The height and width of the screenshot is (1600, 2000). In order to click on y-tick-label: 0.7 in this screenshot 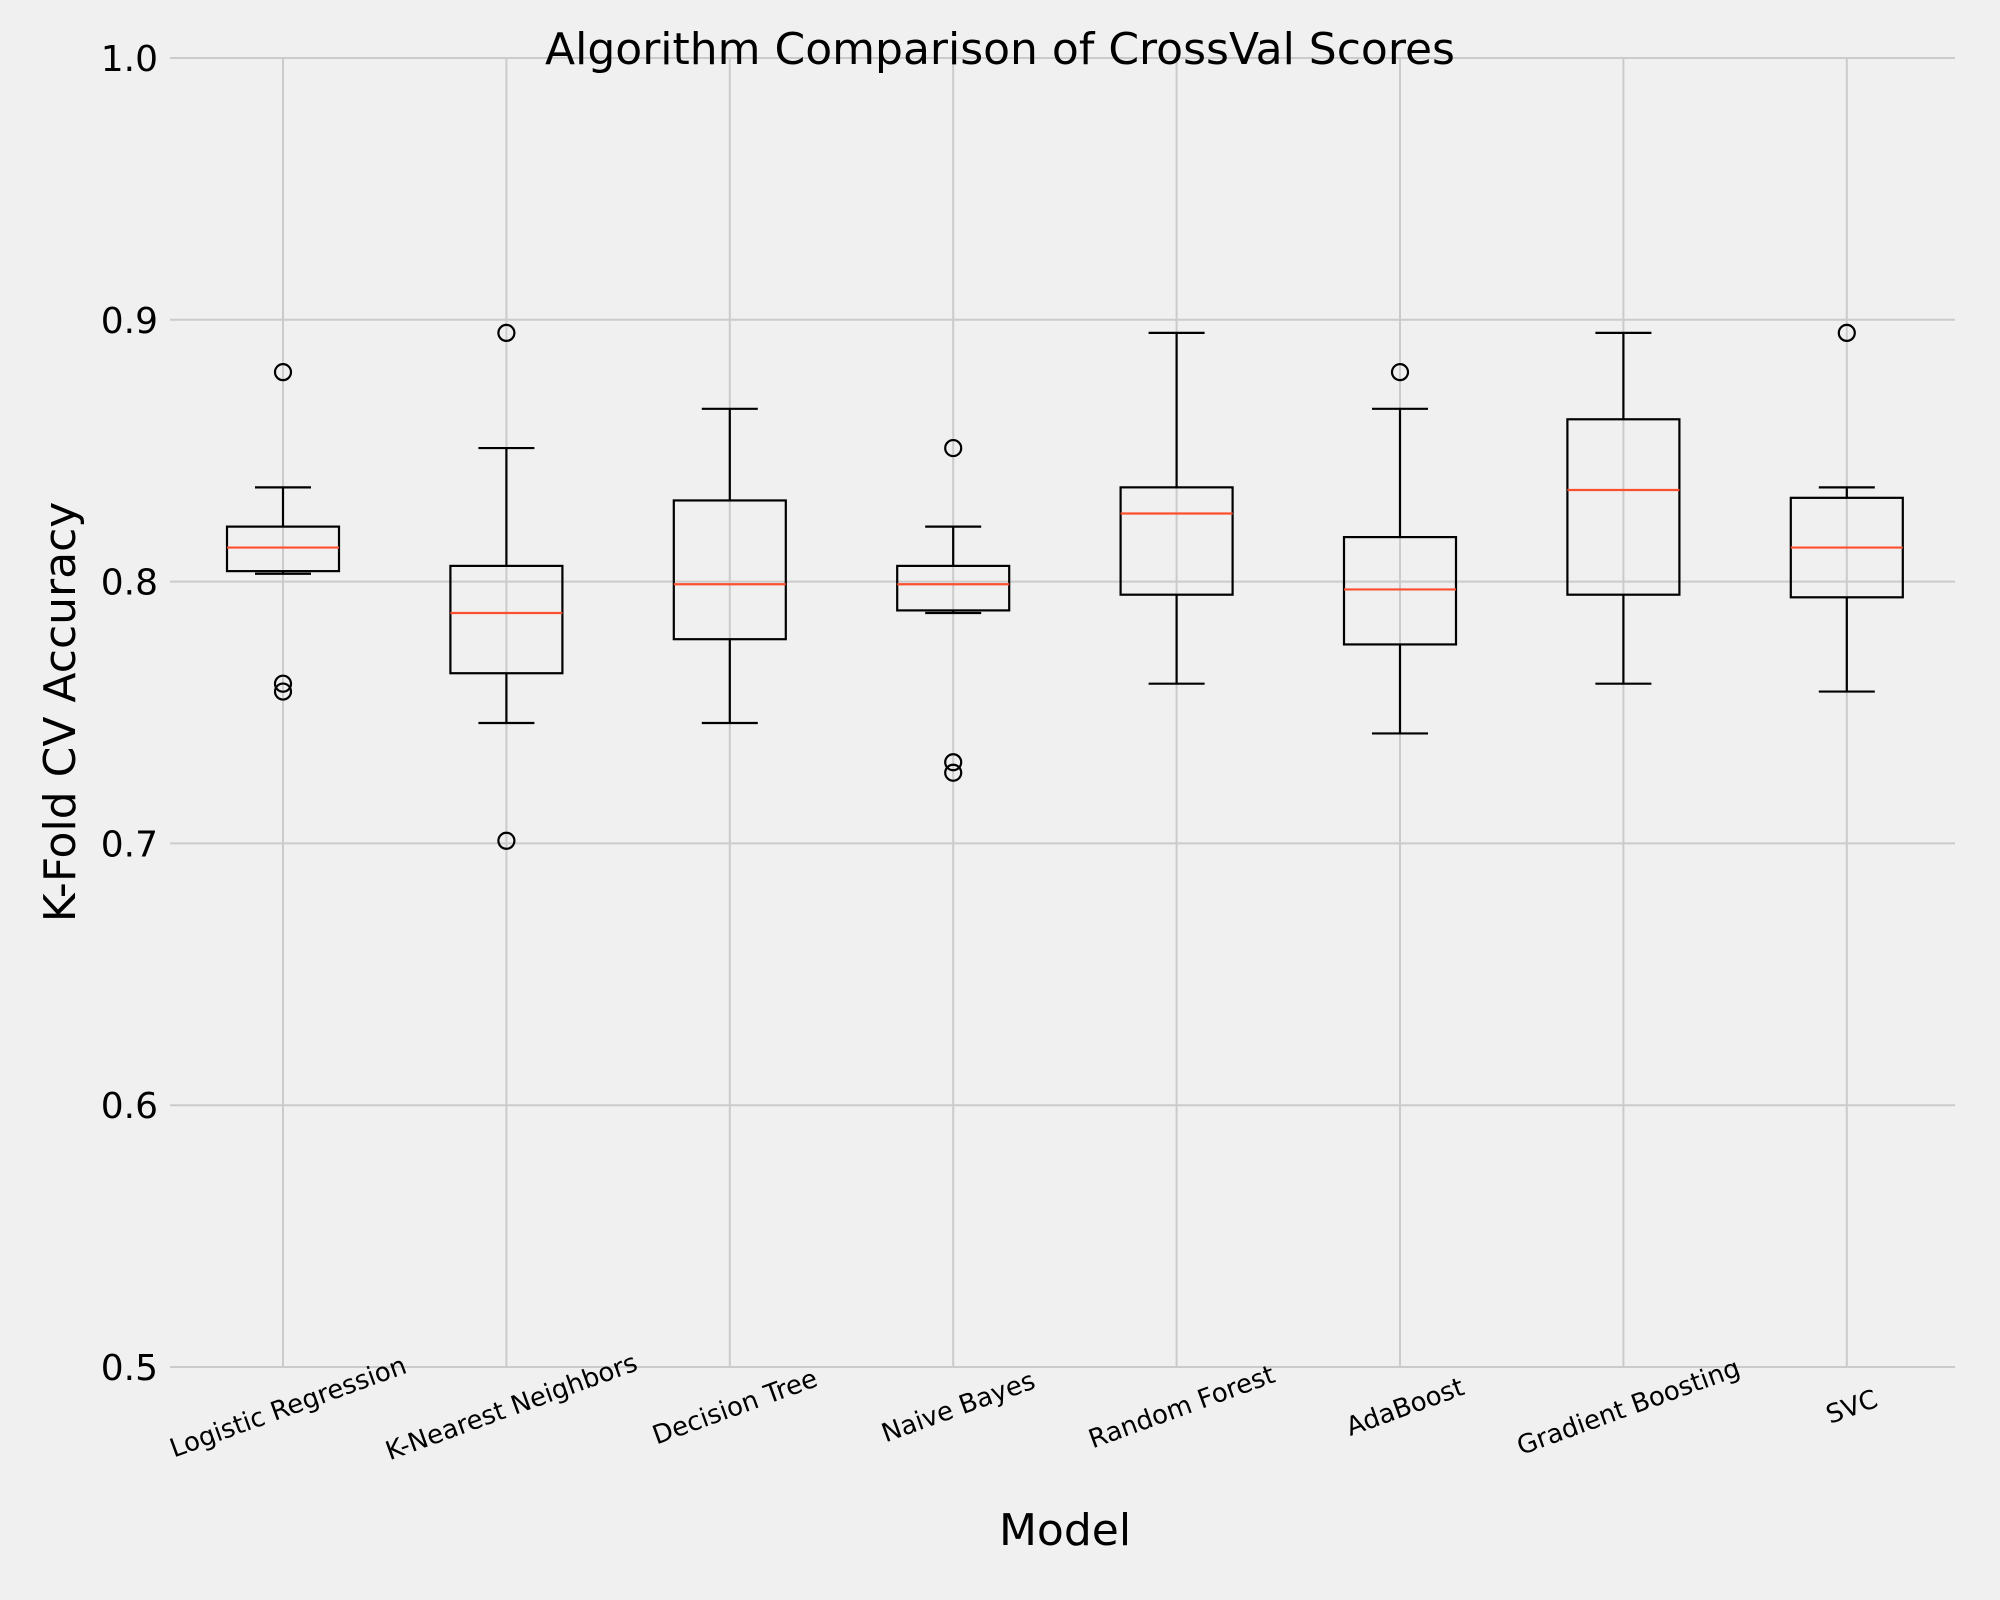, I will do `click(129, 844)`.